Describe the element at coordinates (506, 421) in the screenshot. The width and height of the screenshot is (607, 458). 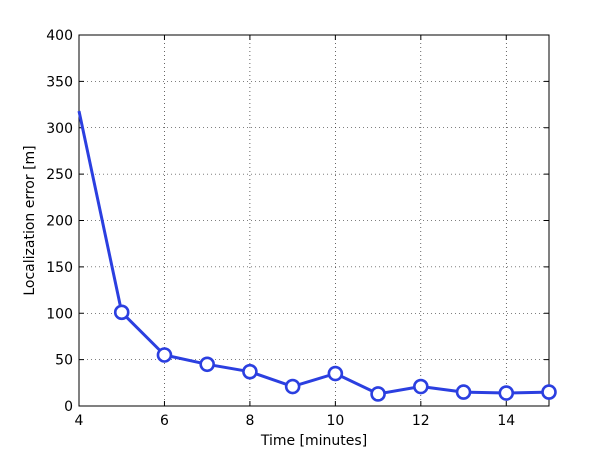
I see `x-tick-label: 14` at that location.